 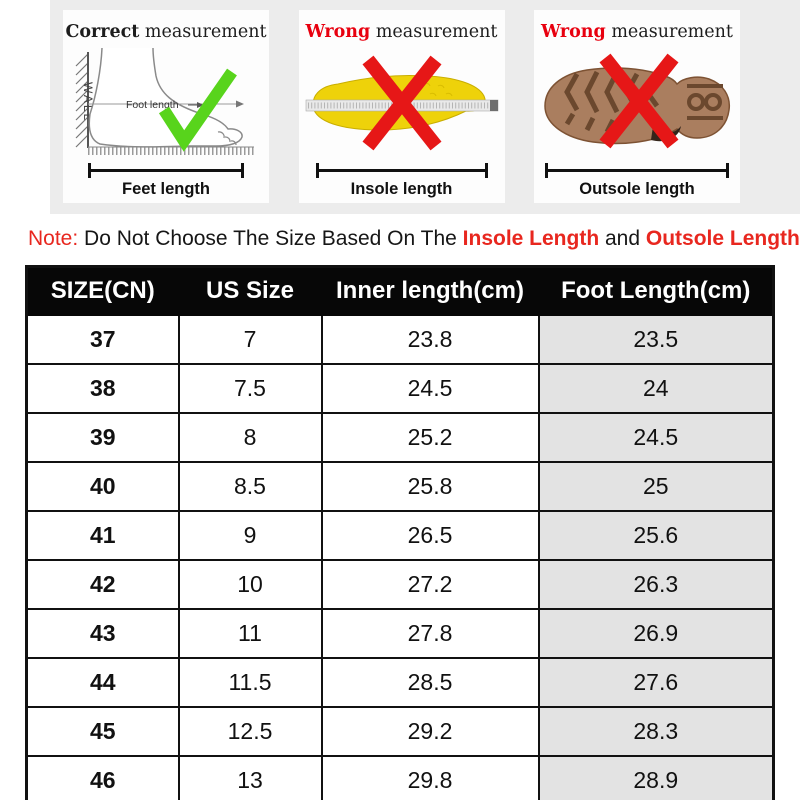 What do you see at coordinates (430, 339) in the screenshot?
I see `table-cell: 23.8` at bounding box center [430, 339].